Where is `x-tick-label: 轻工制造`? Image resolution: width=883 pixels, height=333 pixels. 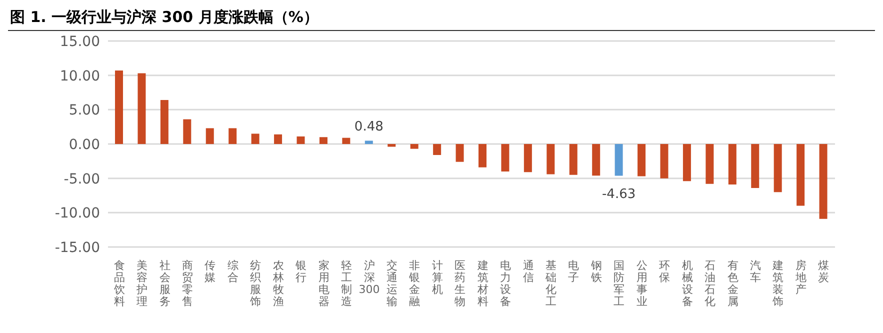
x-tick-label: 轻工制造 is located at coordinates (346, 283).